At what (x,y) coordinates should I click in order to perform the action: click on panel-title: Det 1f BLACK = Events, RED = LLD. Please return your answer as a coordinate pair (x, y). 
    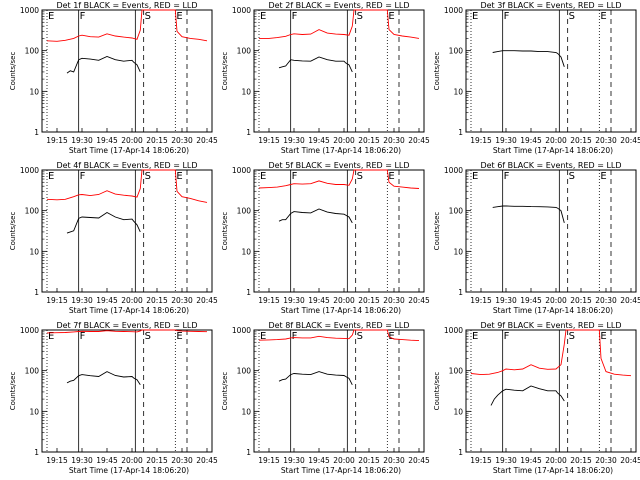
    Looking at the image, I should click on (126, 5).